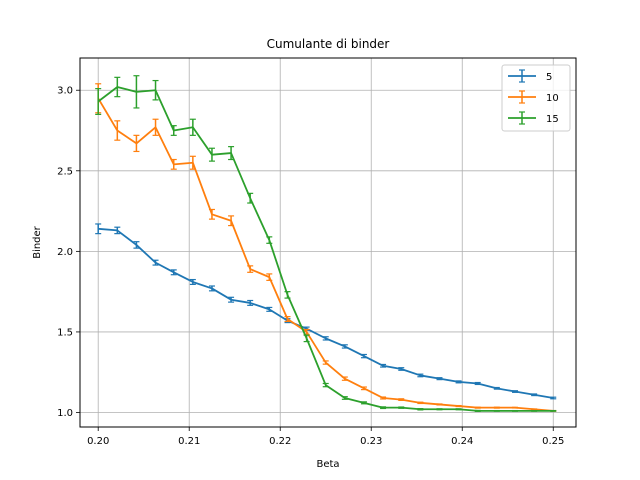 This screenshot has height=480, width=640. I want to click on chart-title: Cumulante di binder, so click(328, 44).